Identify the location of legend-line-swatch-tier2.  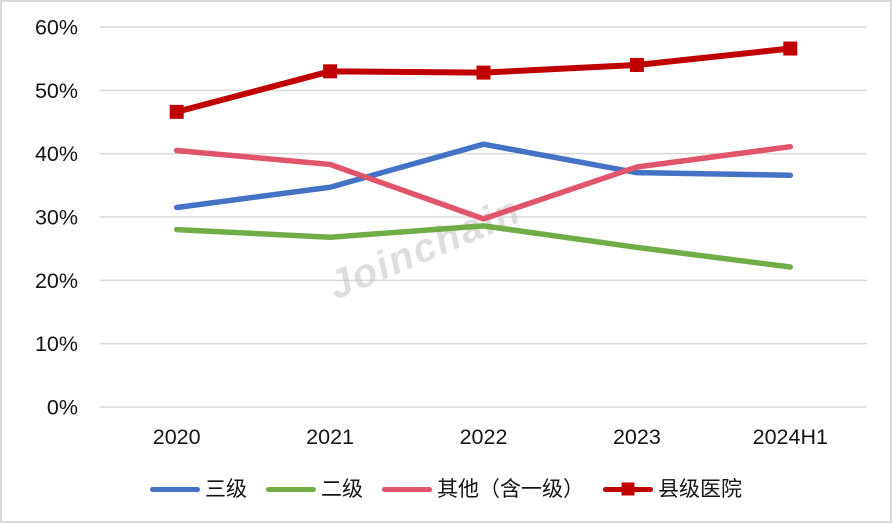
(291, 489).